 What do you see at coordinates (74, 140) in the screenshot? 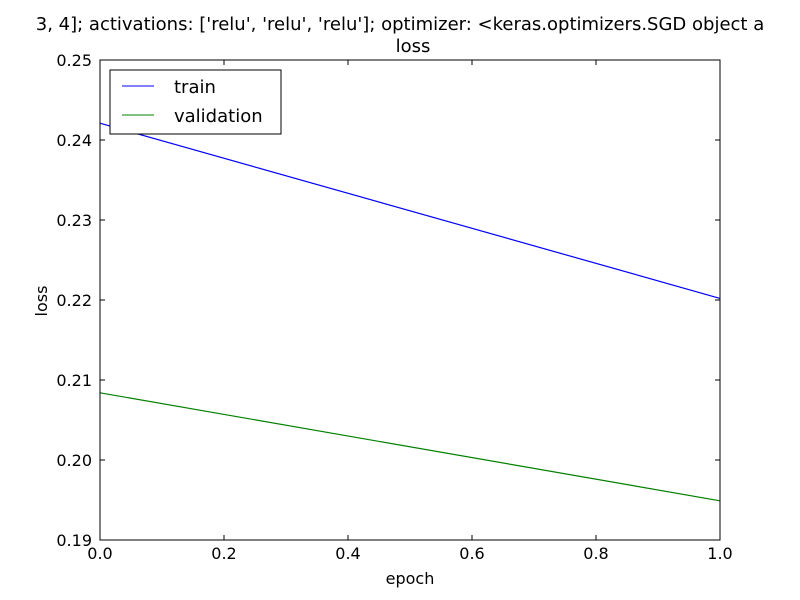
I see `y-tick-label: 0.24` at bounding box center [74, 140].